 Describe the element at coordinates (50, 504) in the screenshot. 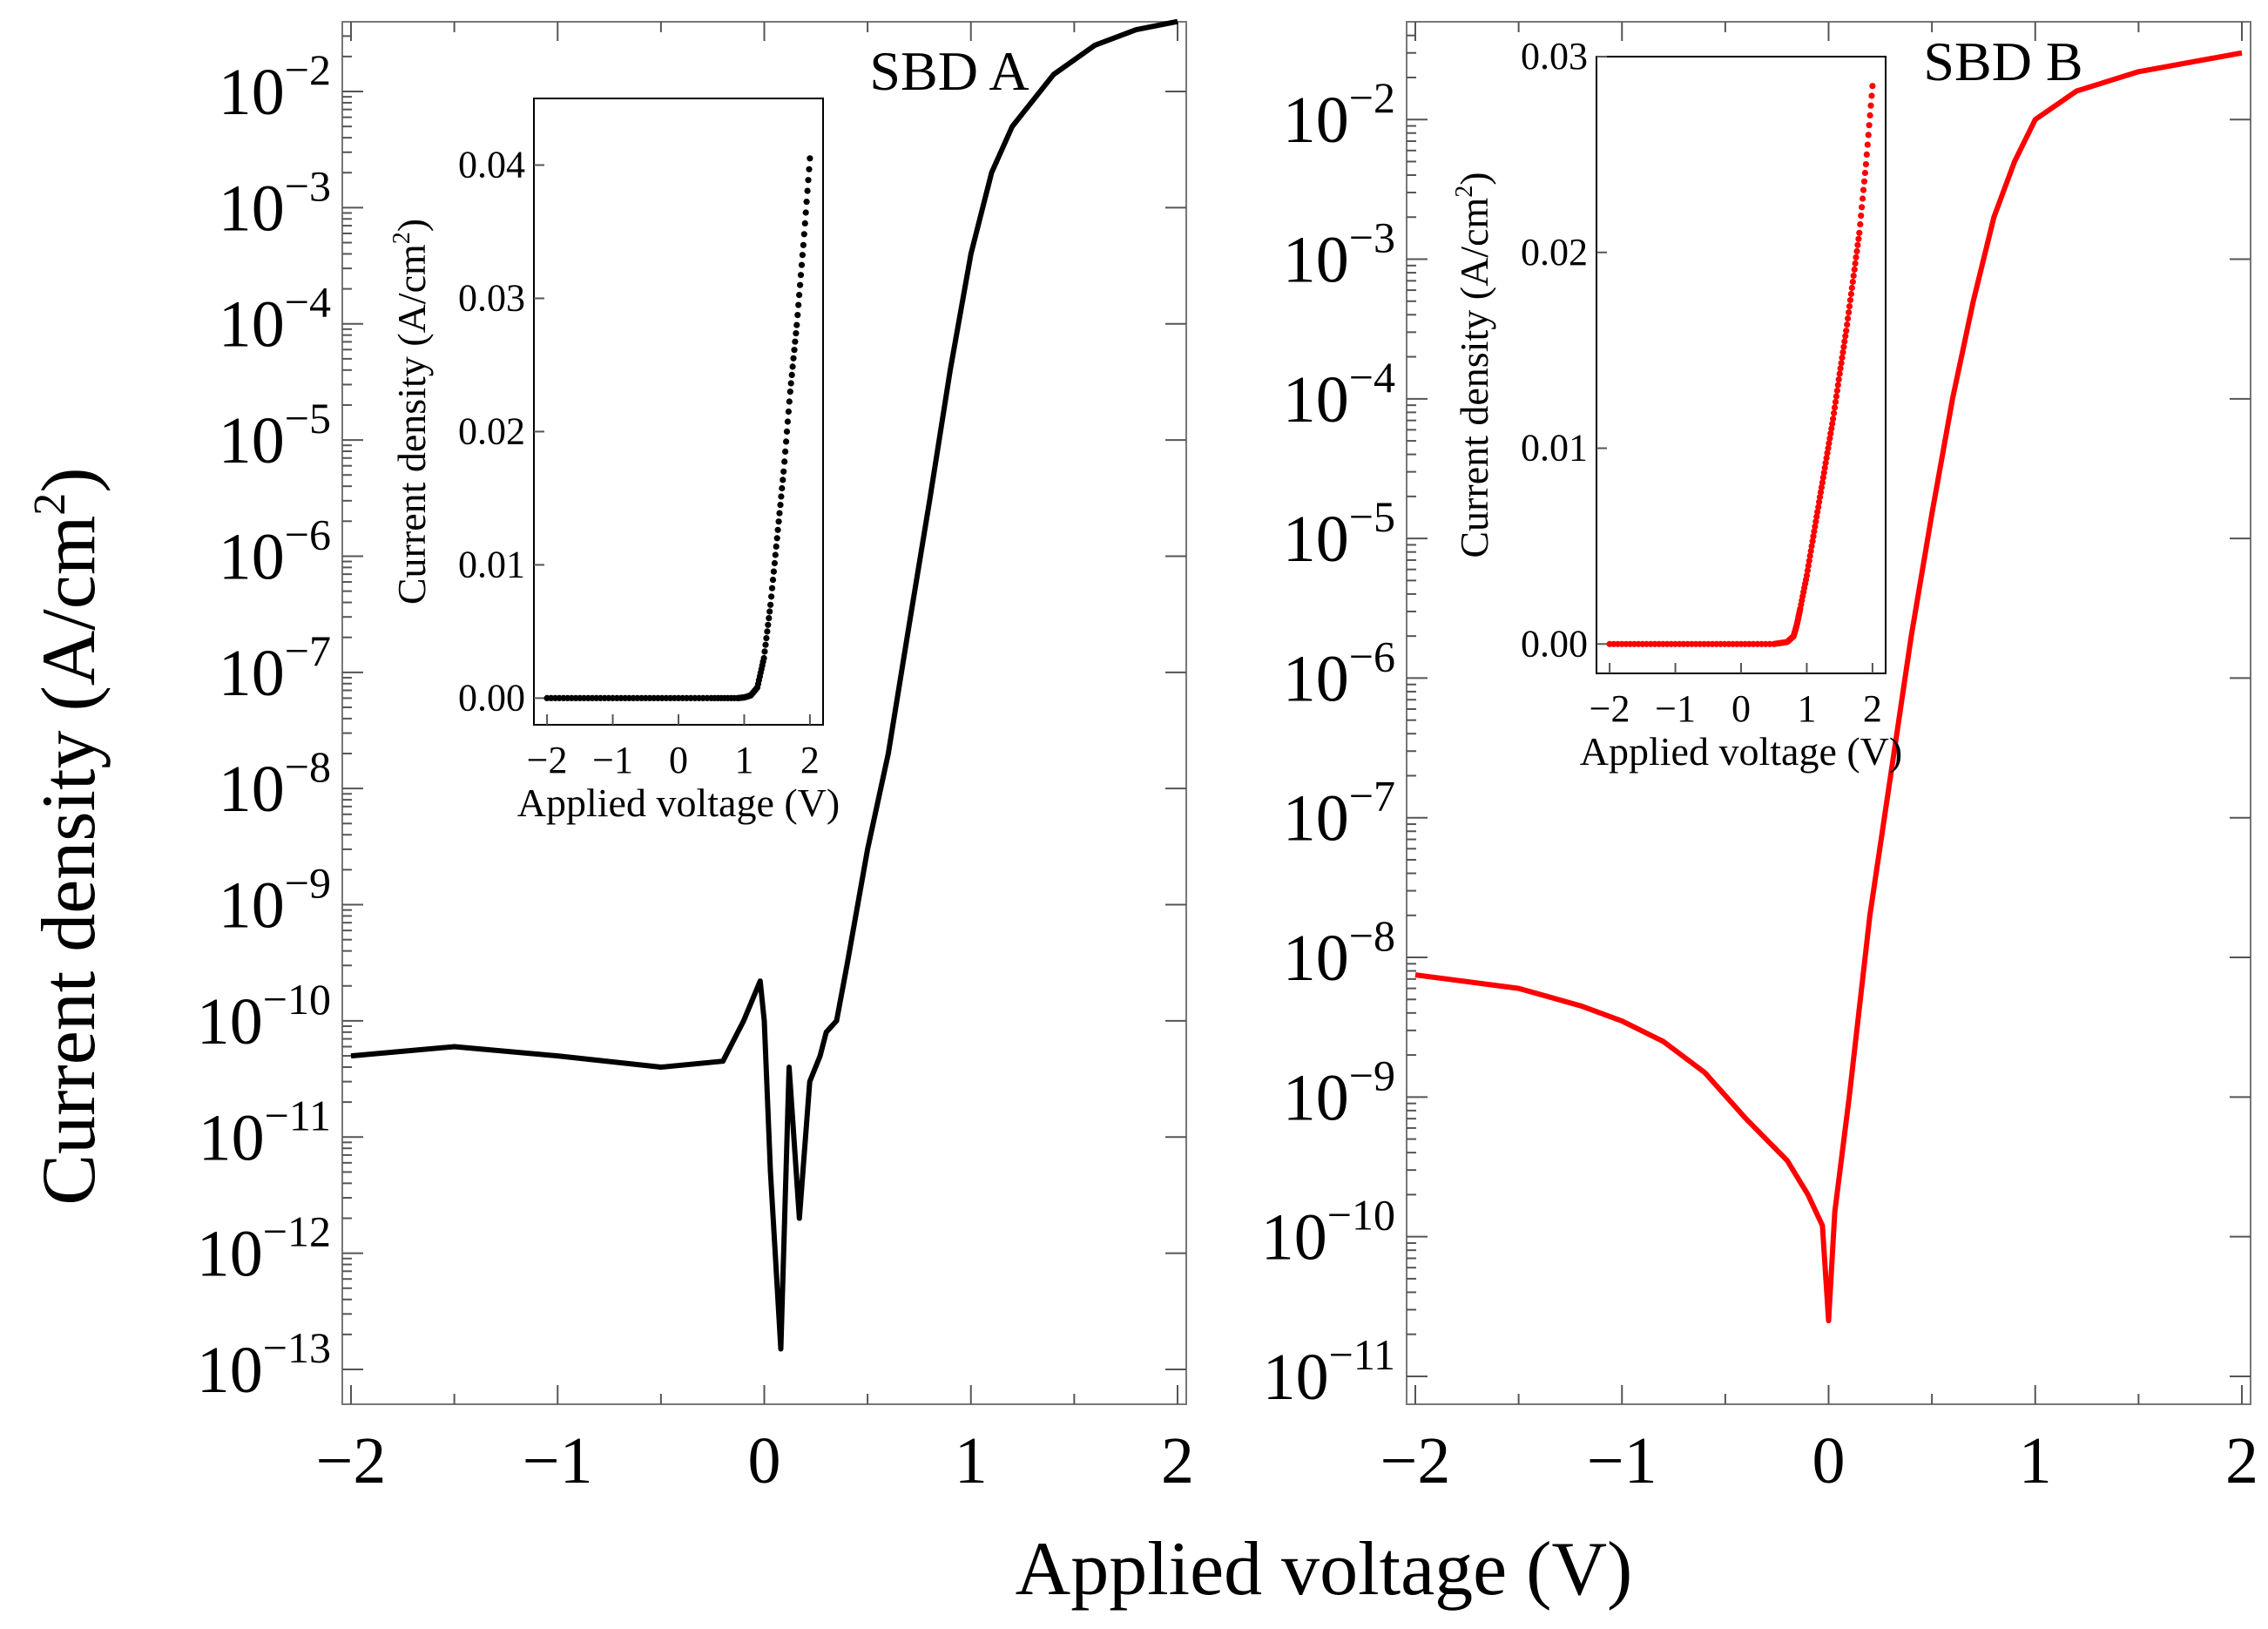

I see `y-axis-label-sup: 2` at that location.